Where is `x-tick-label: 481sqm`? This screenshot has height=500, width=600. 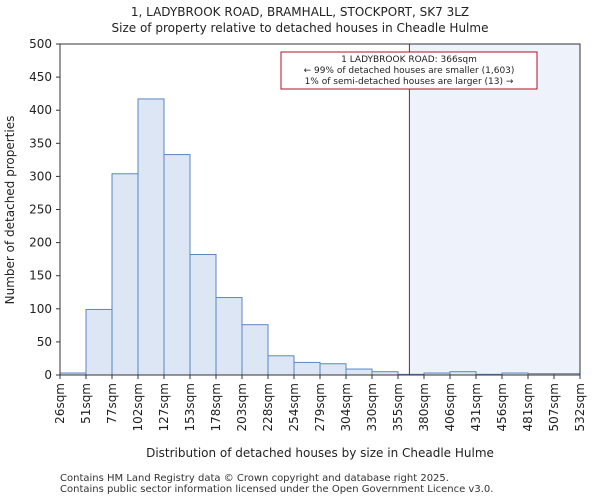
x-tick-label: 481sqm is located at coordinates (528, 407).